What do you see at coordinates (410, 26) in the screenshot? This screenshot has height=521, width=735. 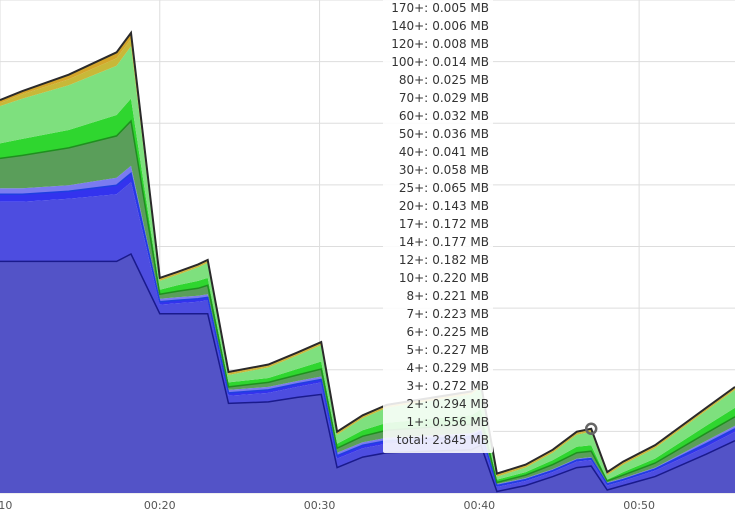 I see `tooltip-row-label: 140+:` at bounding box center [410, 26].